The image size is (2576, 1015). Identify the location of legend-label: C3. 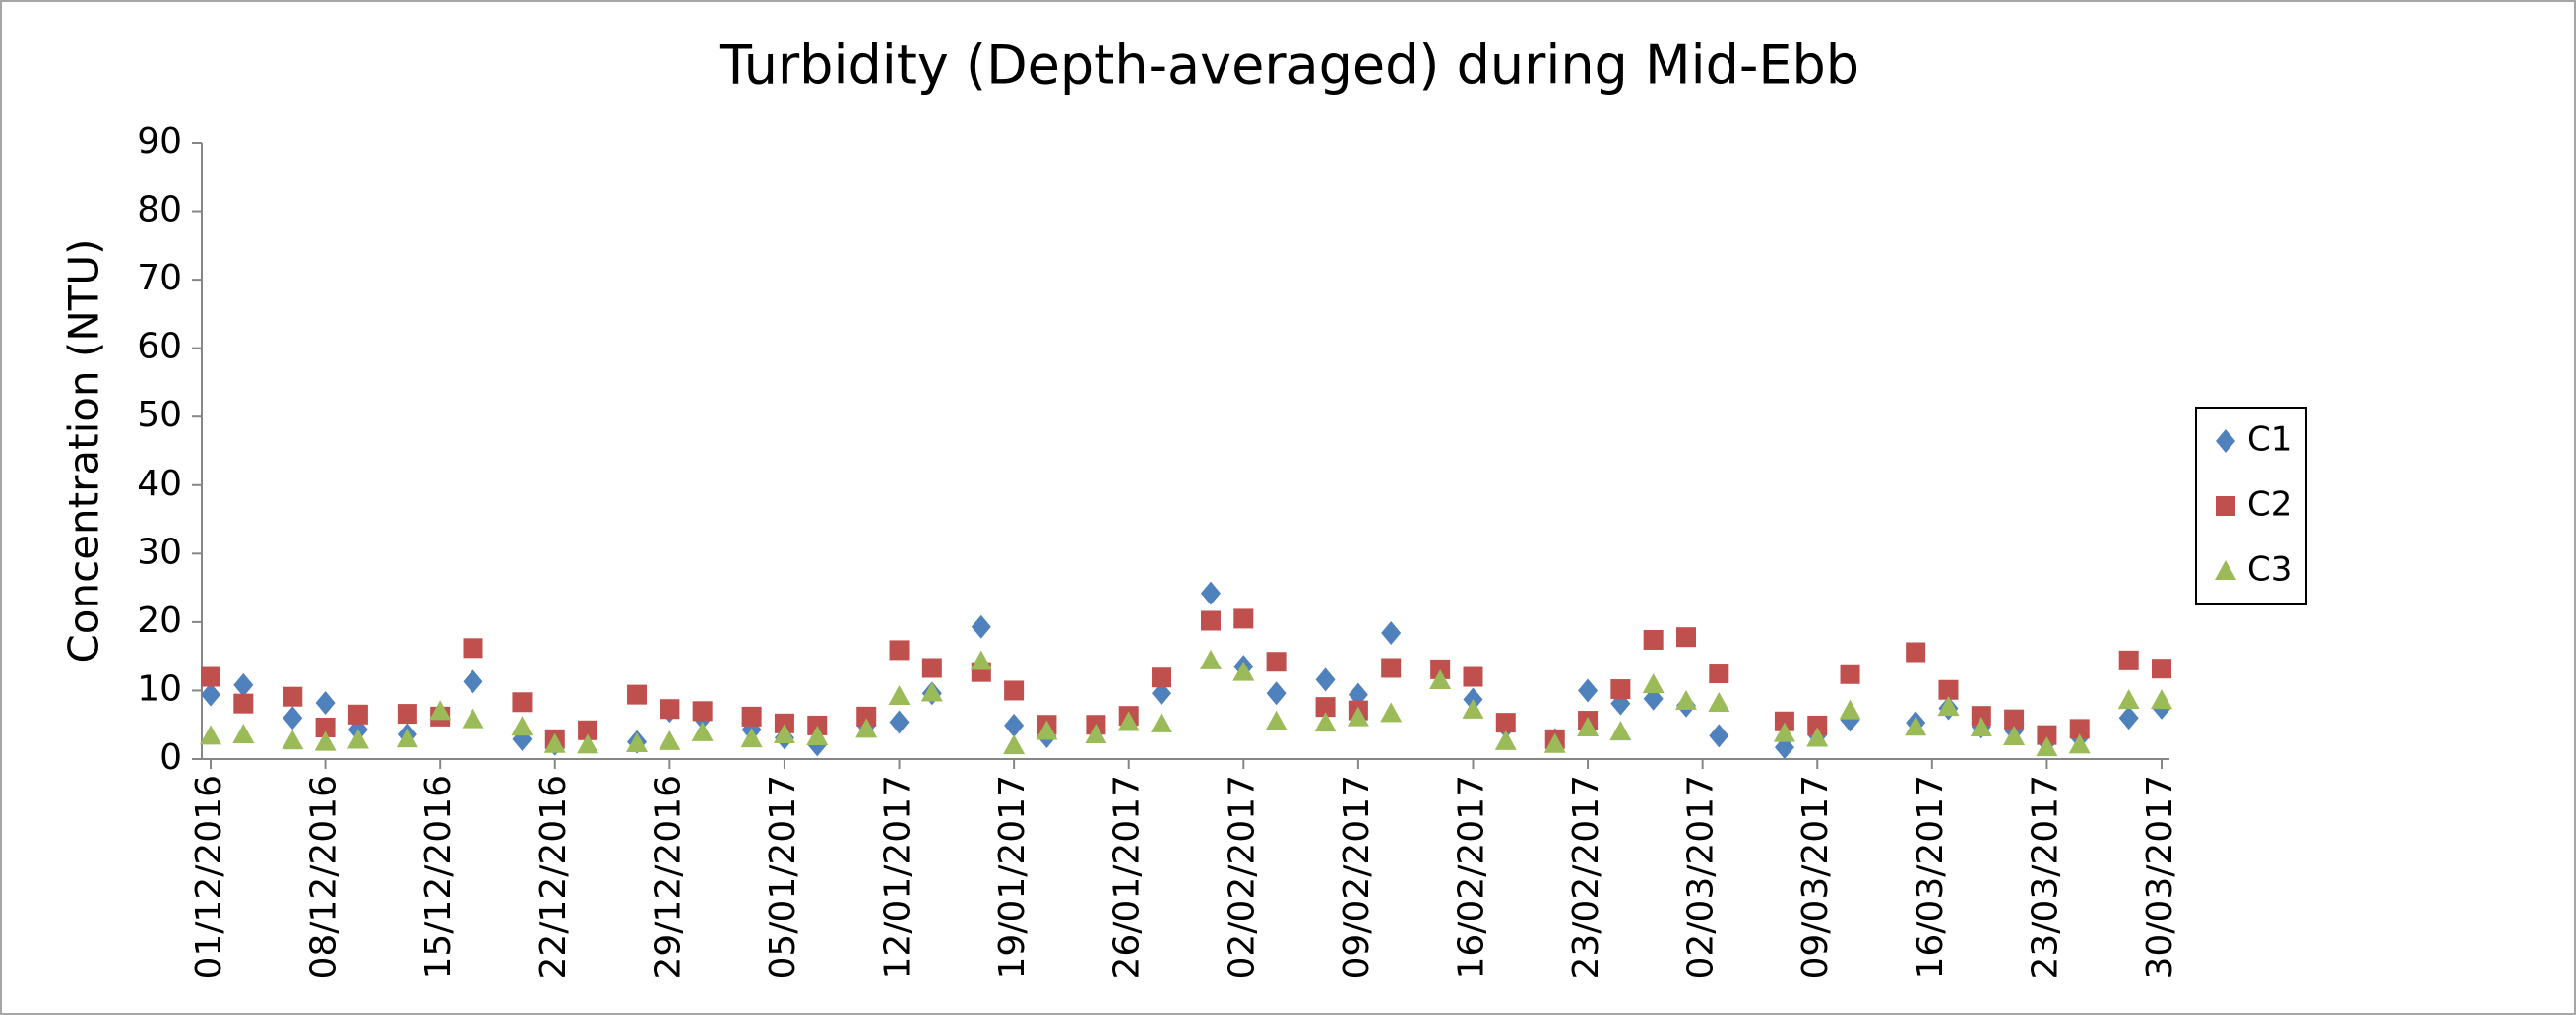
(2270, 570).